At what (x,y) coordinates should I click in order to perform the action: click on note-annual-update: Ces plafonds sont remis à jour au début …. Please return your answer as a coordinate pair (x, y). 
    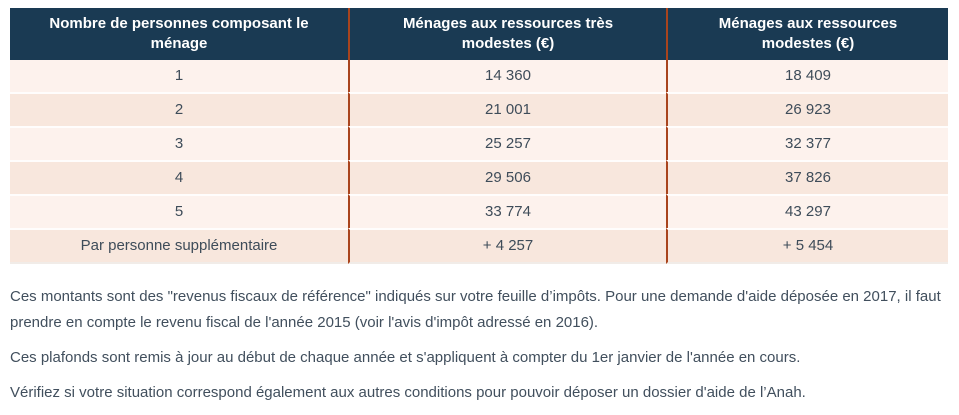
    Looking at the image, I should click on (405, 357).